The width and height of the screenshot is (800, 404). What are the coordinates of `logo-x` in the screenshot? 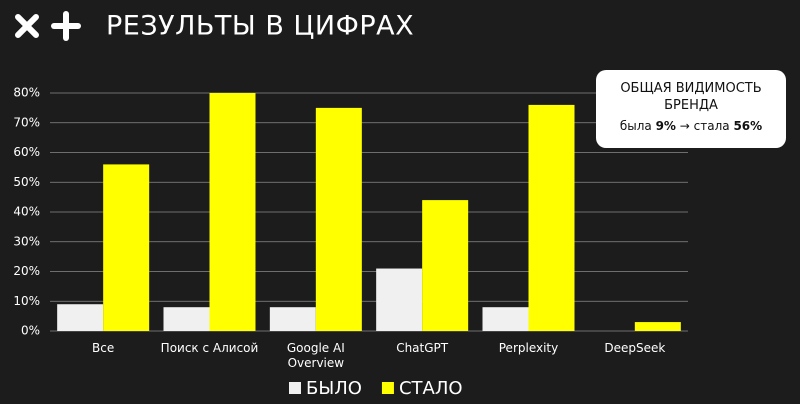 It's located at (27, 26).